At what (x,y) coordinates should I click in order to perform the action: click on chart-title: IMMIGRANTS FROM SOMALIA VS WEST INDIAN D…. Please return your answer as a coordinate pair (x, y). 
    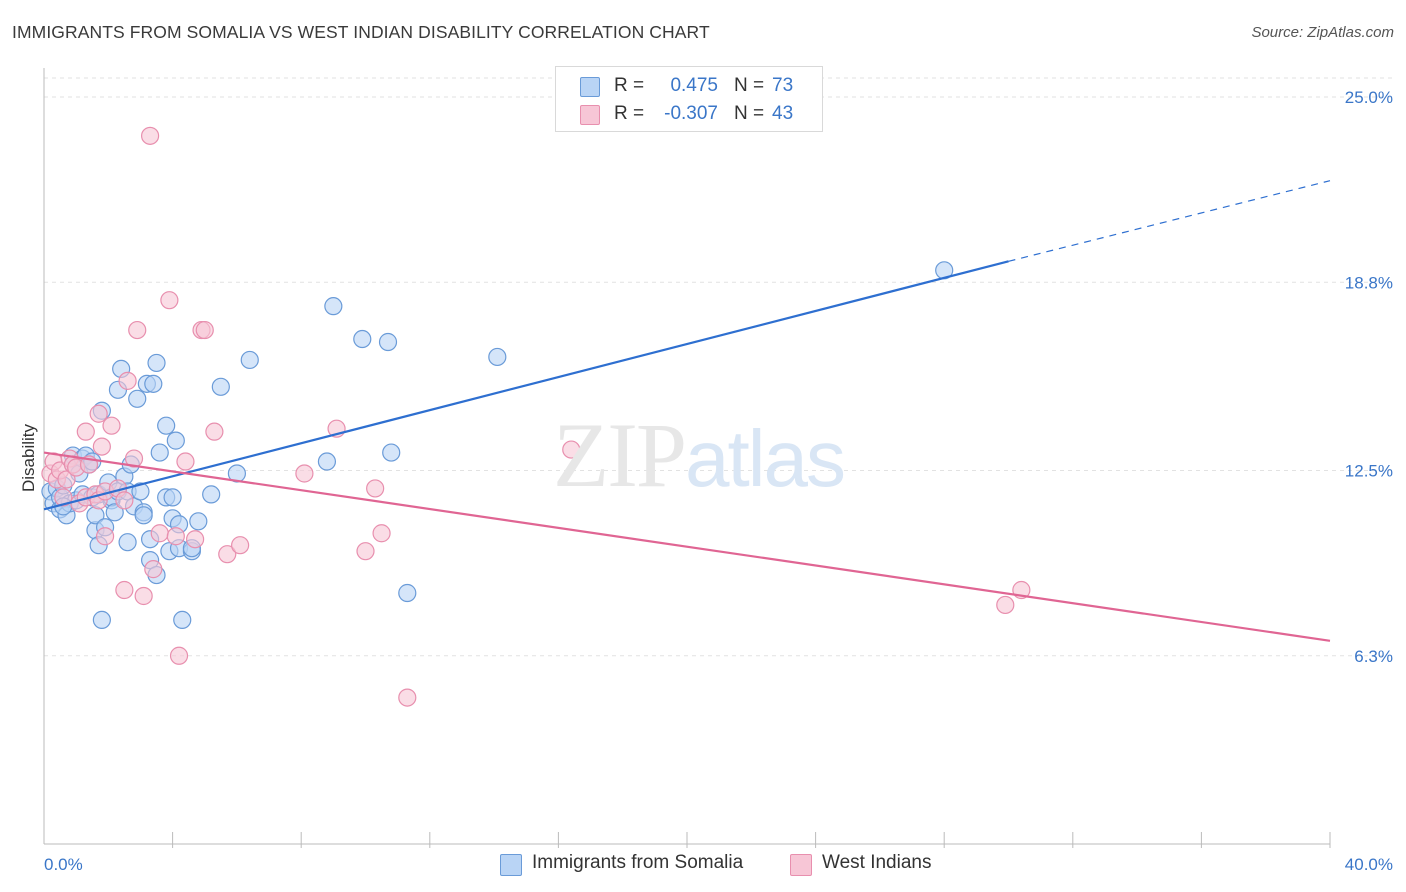
    Looking at the image, I should click on (361, 32).